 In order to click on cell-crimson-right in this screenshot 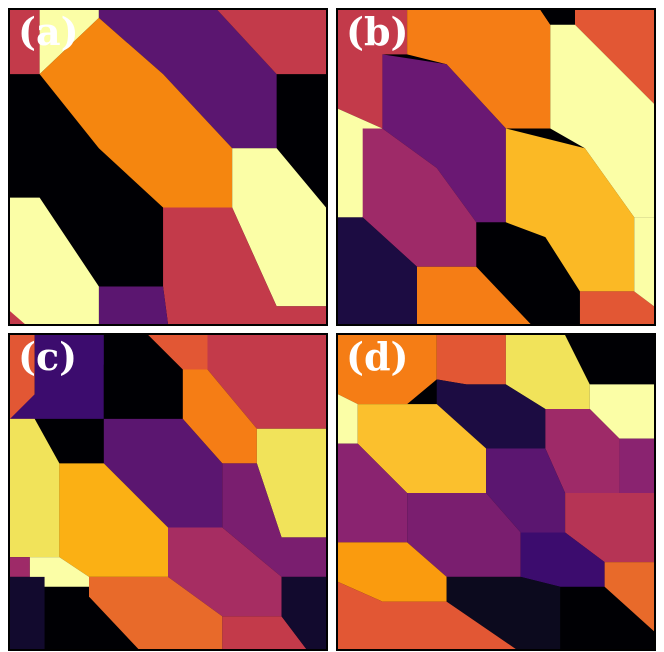, I will do `click(609, 527)`.